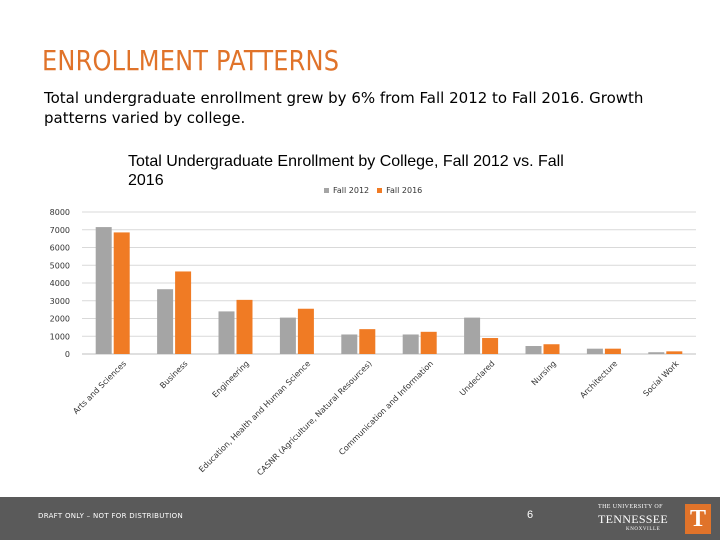  I want to click on legend-swatch-fall-2016, so click(380, 190).